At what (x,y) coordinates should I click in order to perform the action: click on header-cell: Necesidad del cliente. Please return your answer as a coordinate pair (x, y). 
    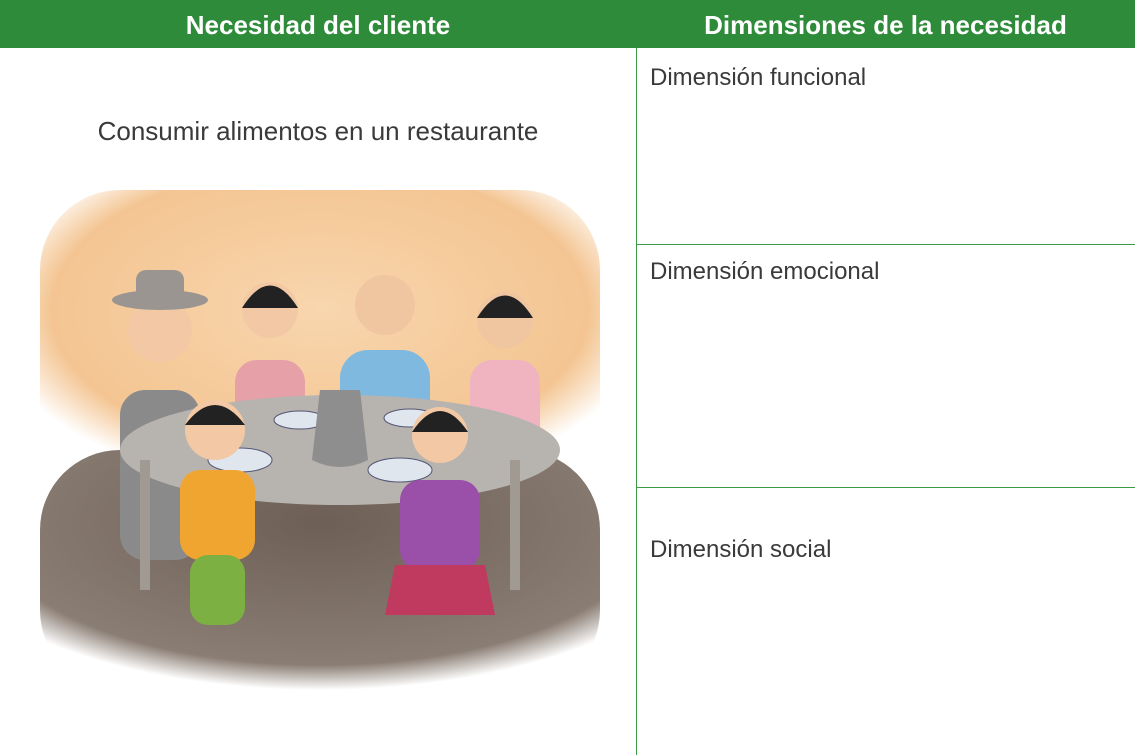
    Looking at the image, I should click on (318, 25).